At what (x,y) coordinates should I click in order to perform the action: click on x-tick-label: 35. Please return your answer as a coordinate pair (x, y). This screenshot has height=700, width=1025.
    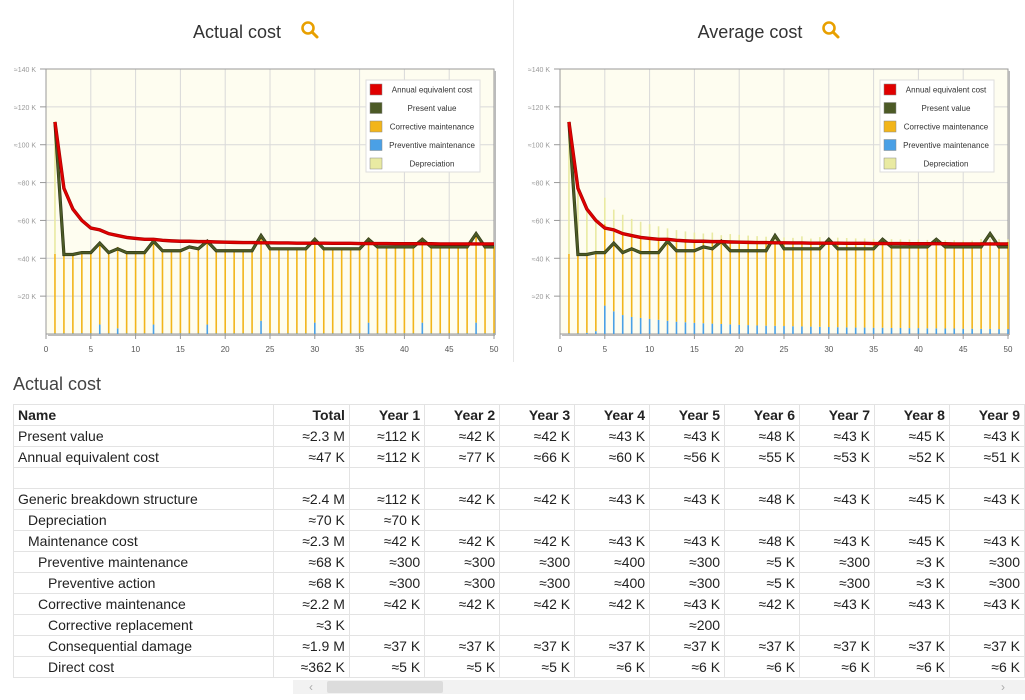
    Looking at the image, I should click on (873, 349).